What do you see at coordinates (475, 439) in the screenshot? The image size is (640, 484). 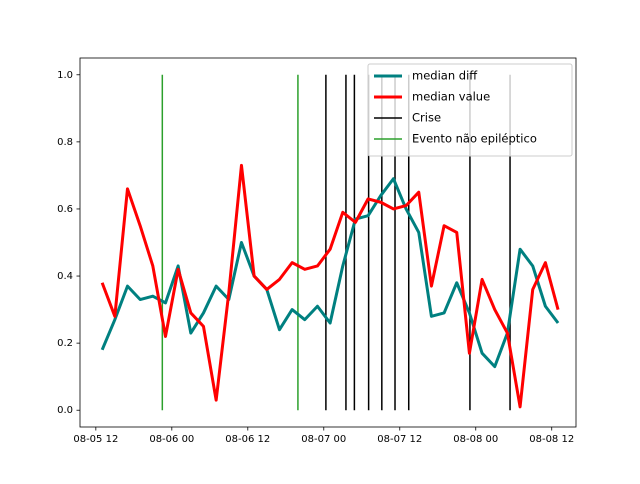 I see `x-tick-label: 08-08 00` at bounding box center [475, 439].